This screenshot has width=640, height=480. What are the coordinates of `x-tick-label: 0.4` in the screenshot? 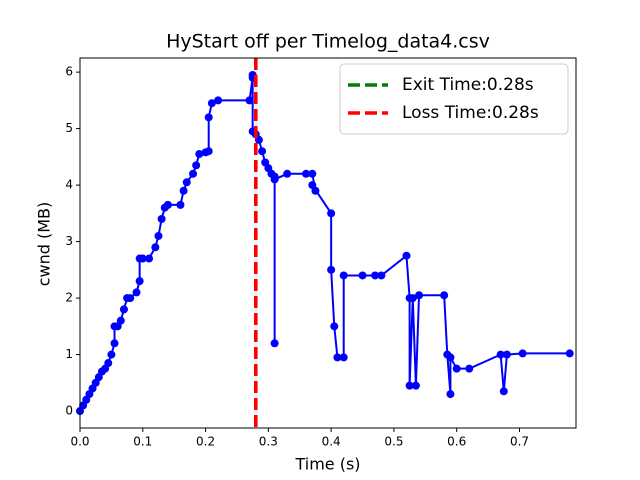 It's located at (331, 442).